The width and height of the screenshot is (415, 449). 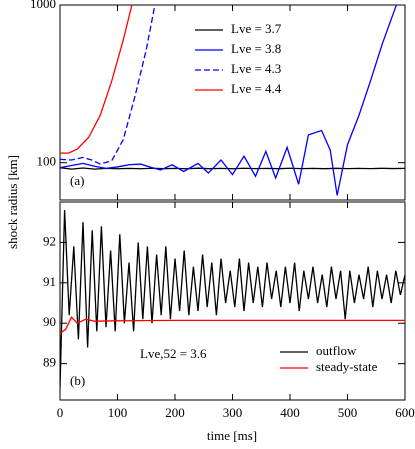 What do you see at coordinates (77, 380) in the screenshot?
I see `panel-label: (b)` at bounding box center [77, 380].